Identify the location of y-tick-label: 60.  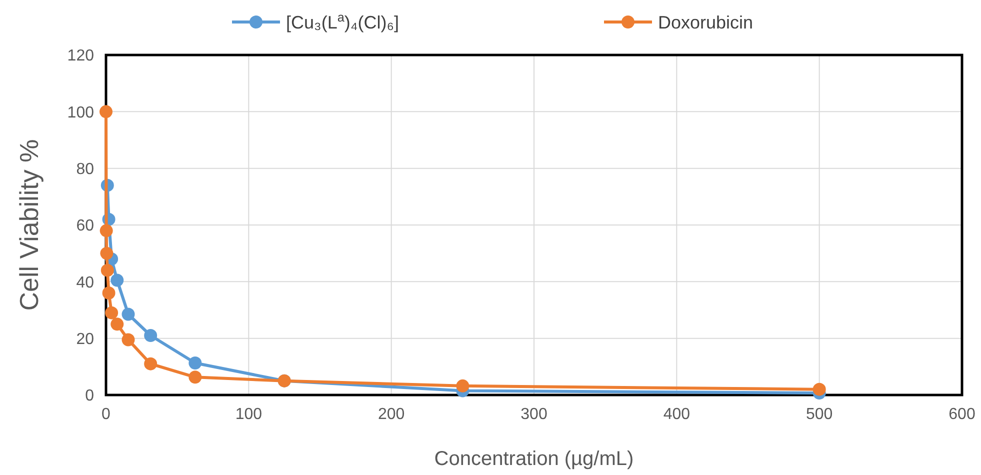
(85, 226).